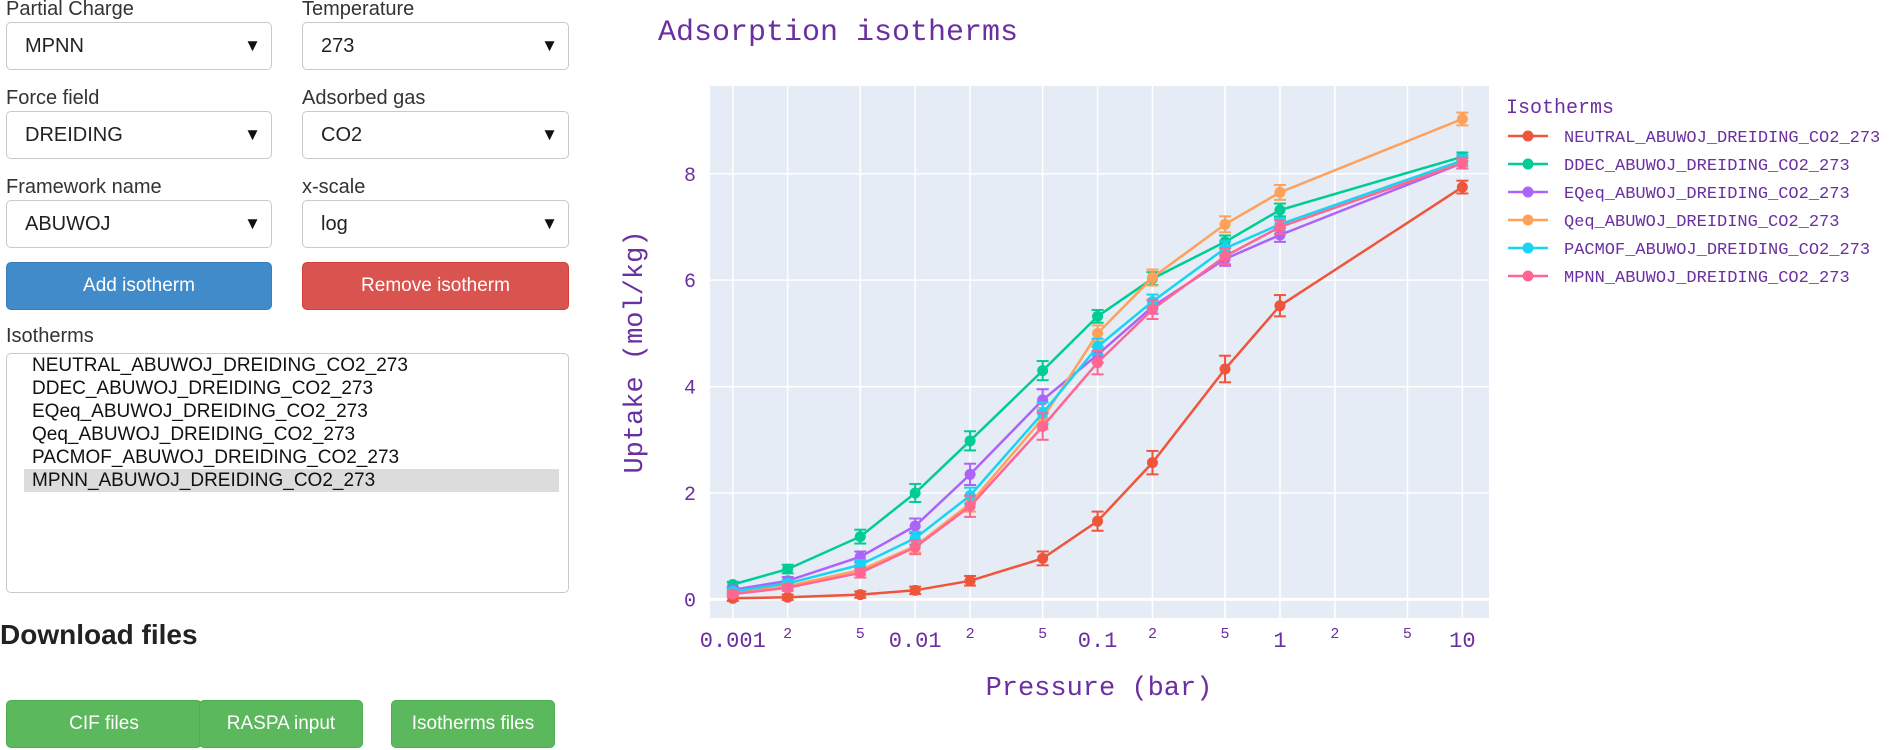 The height and width of the screenshot is (750, 1895). I want to click on legend-item: PACMOF_ABUWOJ_DREIDING_CO2_273, so click(1717, 250).